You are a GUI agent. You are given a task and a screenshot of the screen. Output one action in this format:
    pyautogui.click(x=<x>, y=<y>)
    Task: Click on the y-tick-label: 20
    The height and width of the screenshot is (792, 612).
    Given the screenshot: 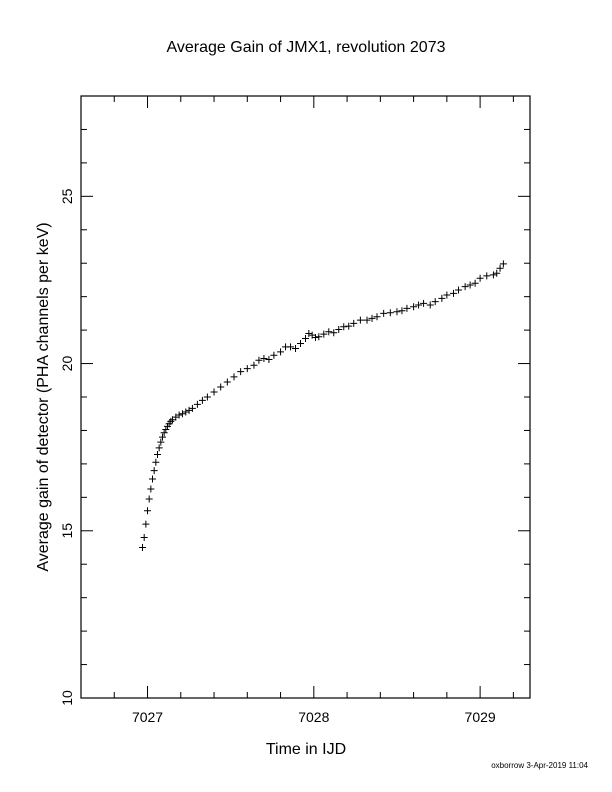 What is the action you would take?
    pyautogui.click(x=67, y=364)
    